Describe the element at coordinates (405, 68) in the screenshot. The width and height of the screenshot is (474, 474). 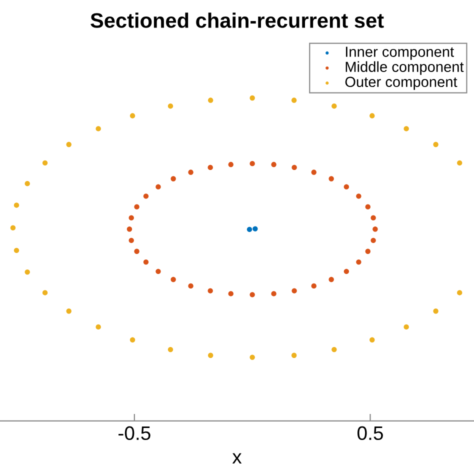
I see `legend-label: Middle component` at that location.